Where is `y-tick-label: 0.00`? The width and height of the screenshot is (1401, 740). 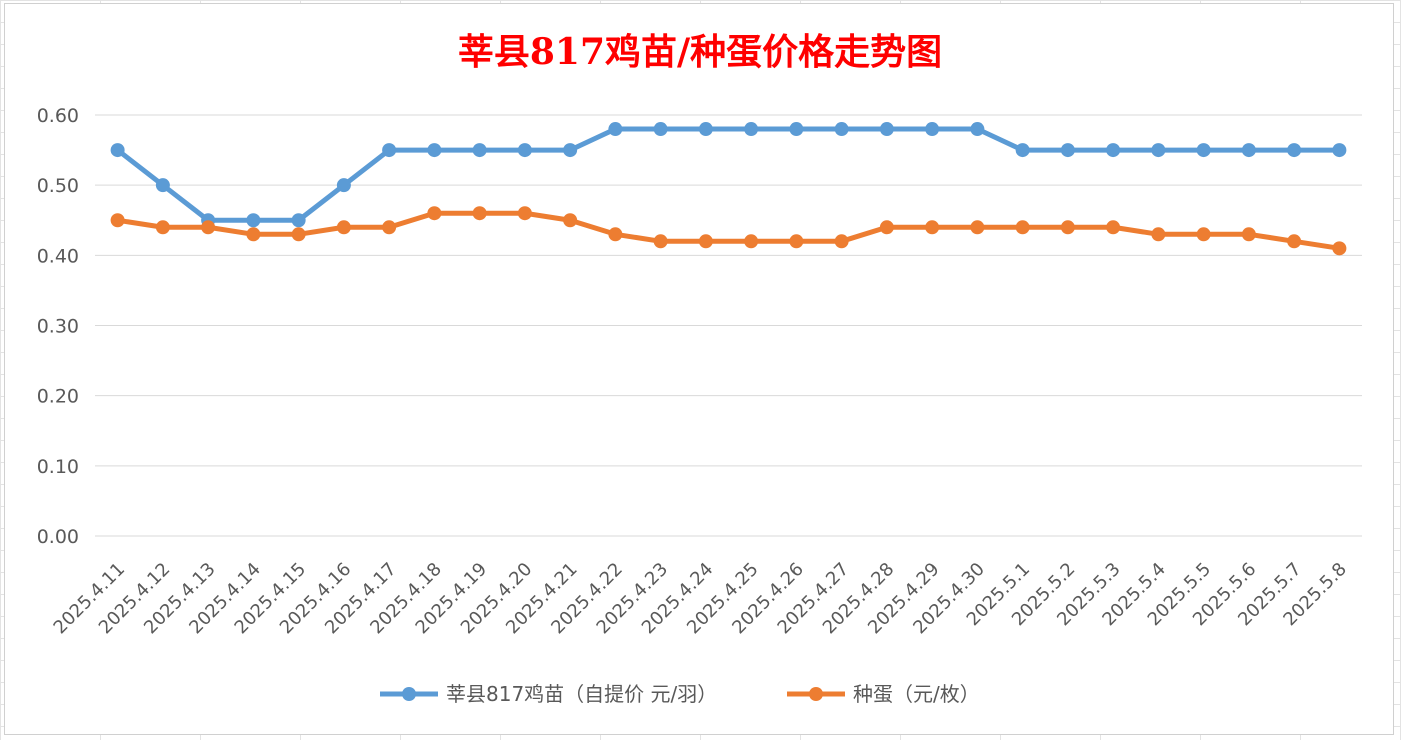 y-tick-label: 0.00 is located at coordinates (58, 537).